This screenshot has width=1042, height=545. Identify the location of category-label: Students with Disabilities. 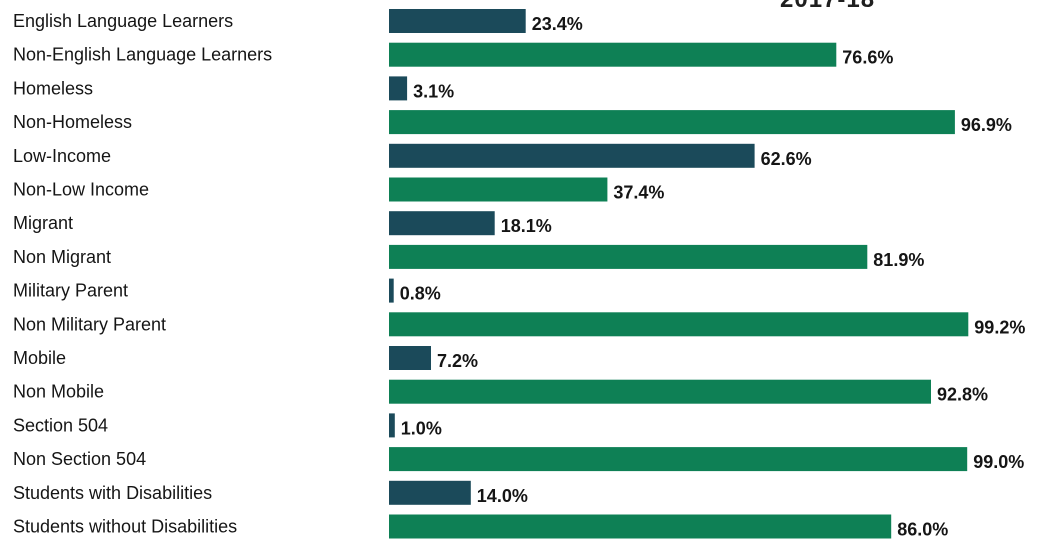
(112, 493).